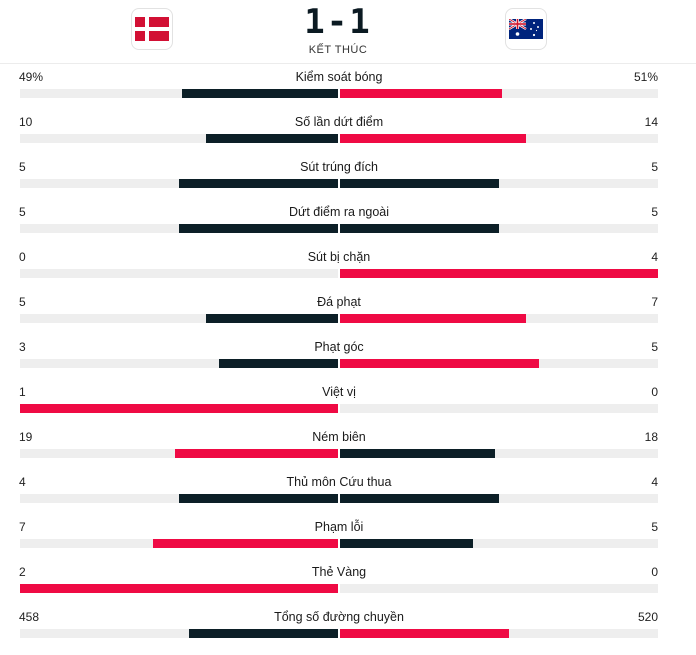  What do you see at coordinates (339, 527) in the screenshot?
I see `stat-label: Phạm lỗi` at bounding box center [339, 527].